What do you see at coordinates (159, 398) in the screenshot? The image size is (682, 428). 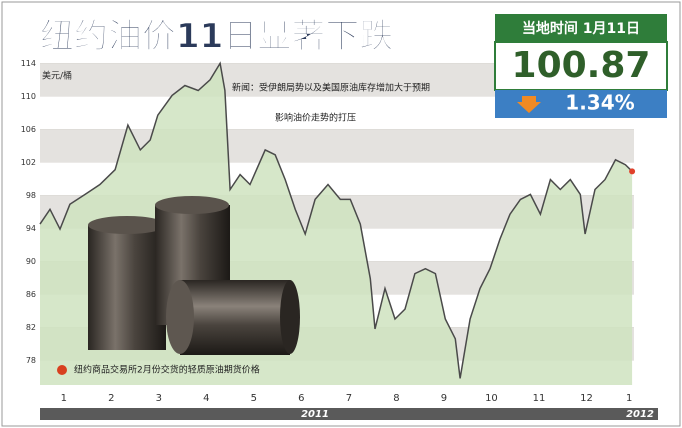 I see `x-tick-label: 3` at bounding box center [159, 398].